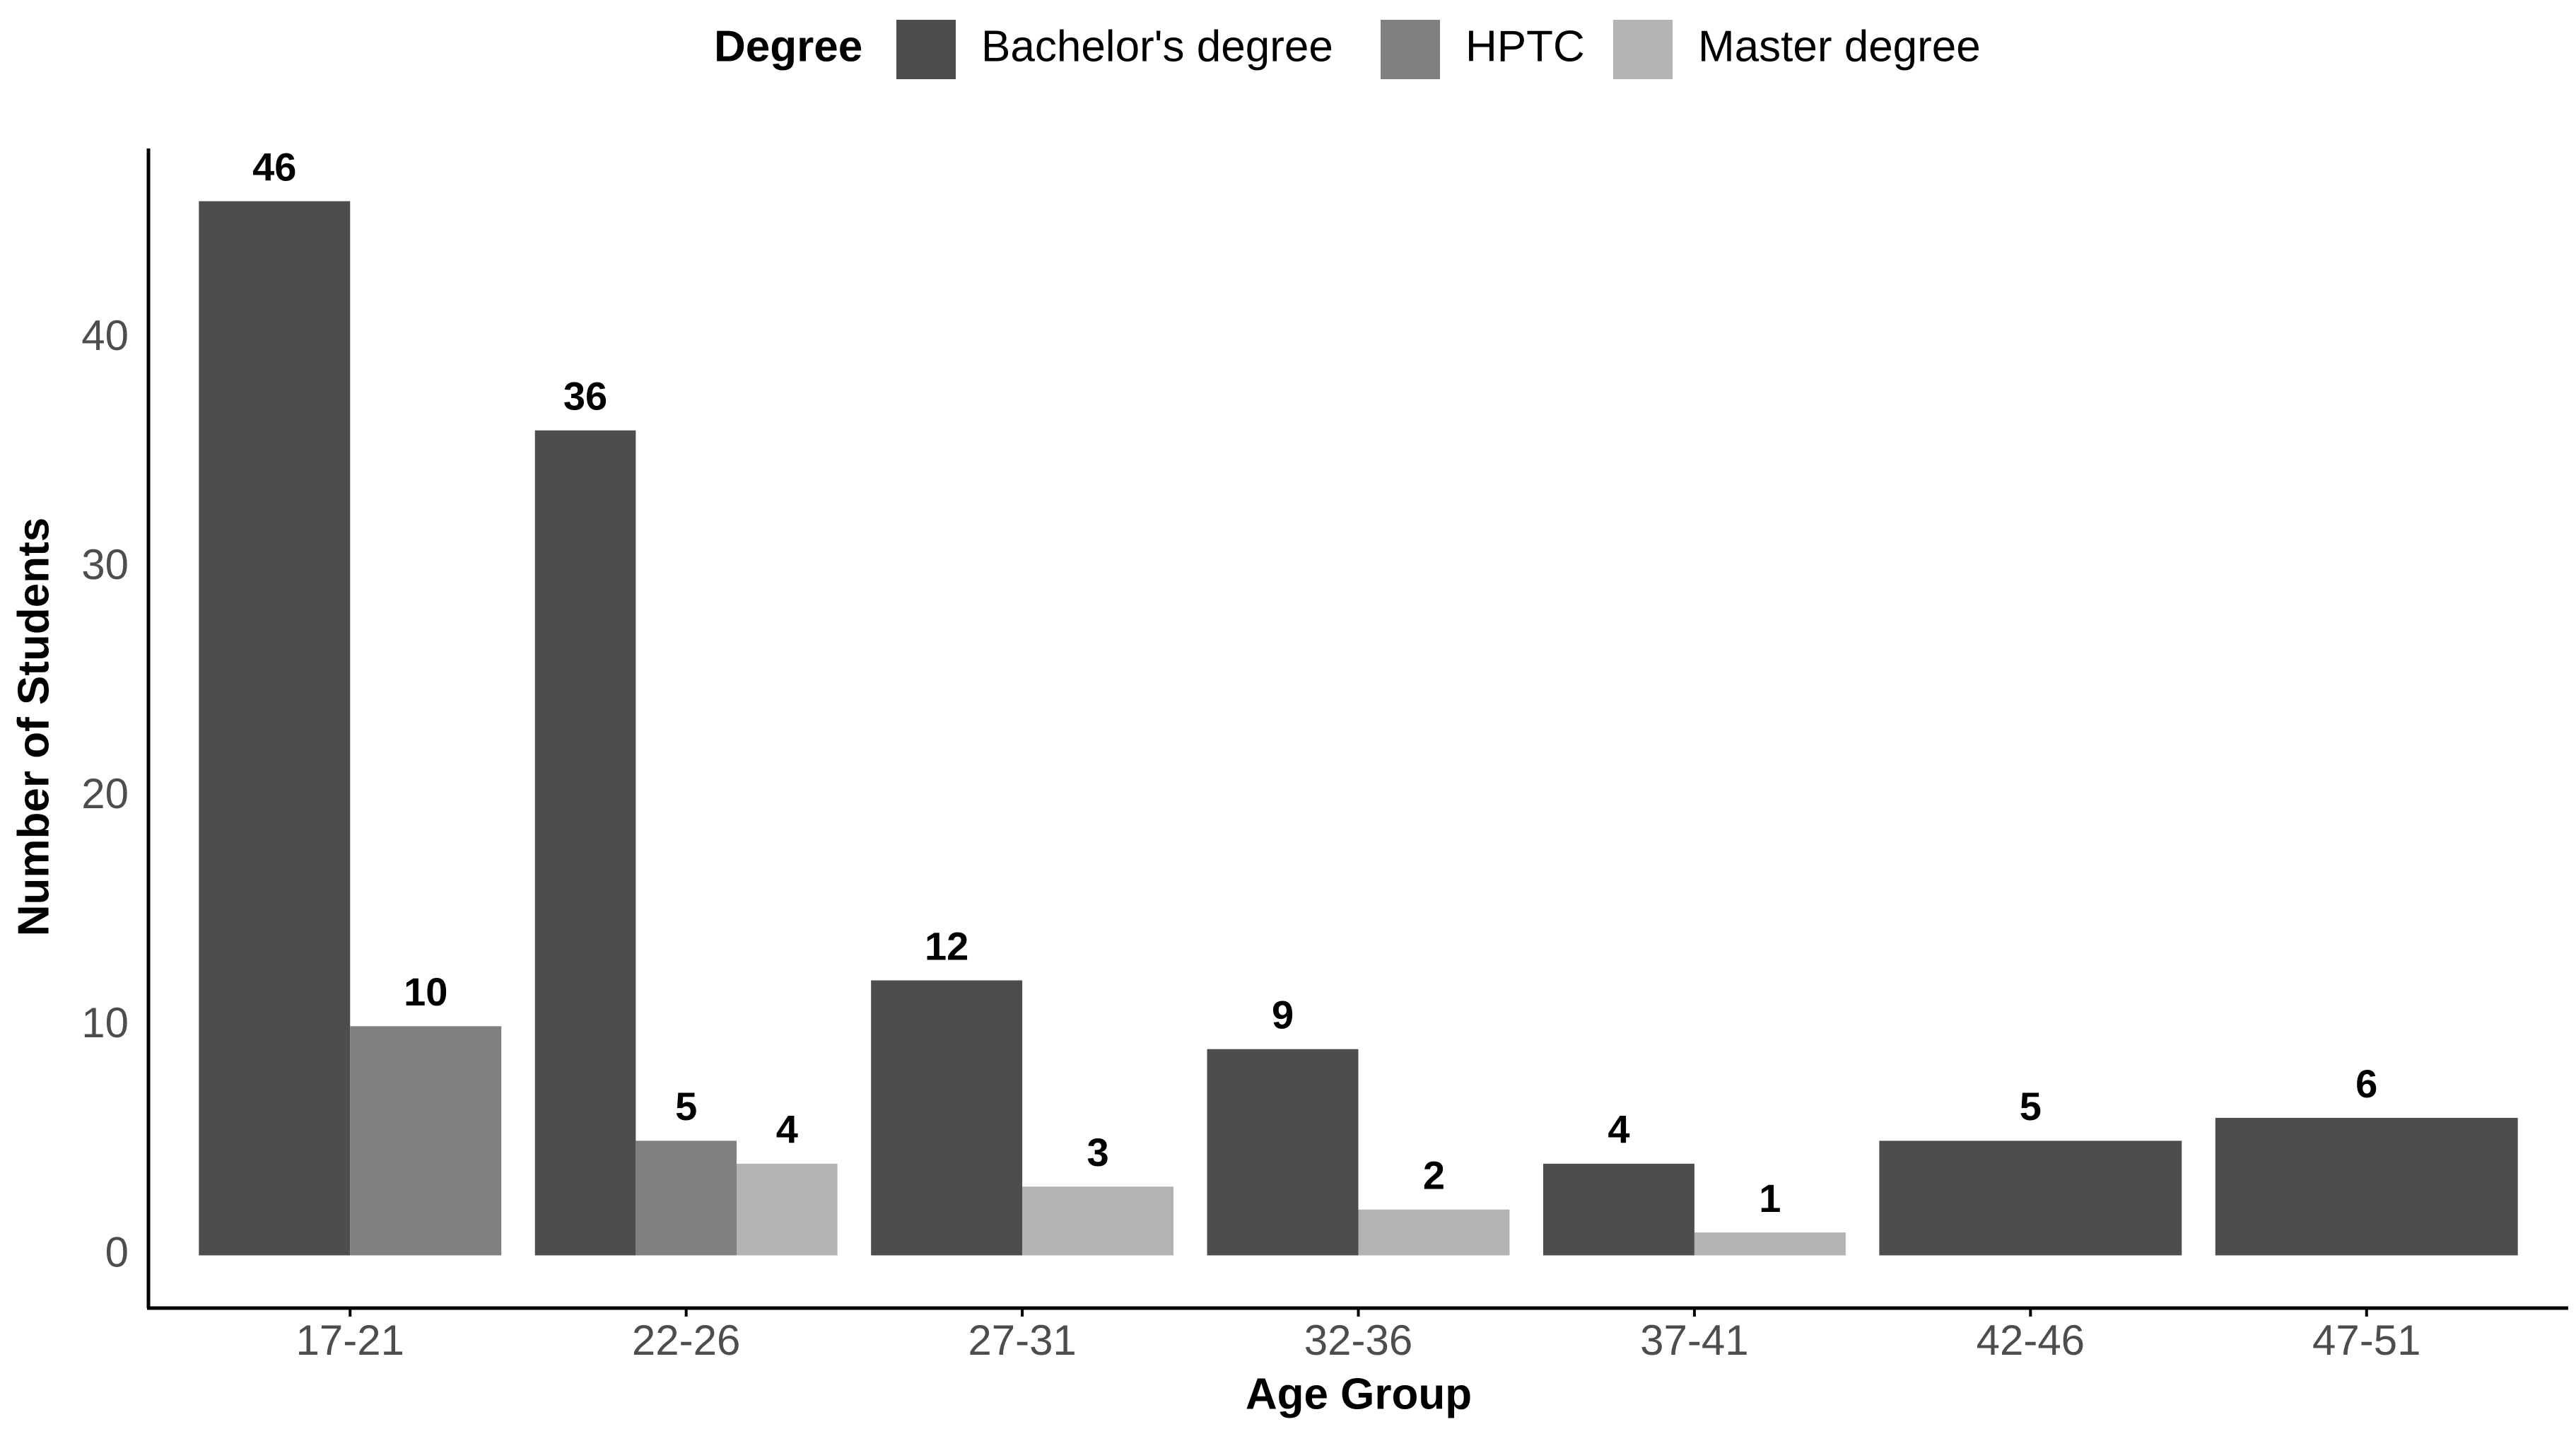 This screenshot has width=2576, height=1429. Describe the element at coordinates (2031, 1340) in the screenshot. I see `x-tick-label: 42-46` at that location.